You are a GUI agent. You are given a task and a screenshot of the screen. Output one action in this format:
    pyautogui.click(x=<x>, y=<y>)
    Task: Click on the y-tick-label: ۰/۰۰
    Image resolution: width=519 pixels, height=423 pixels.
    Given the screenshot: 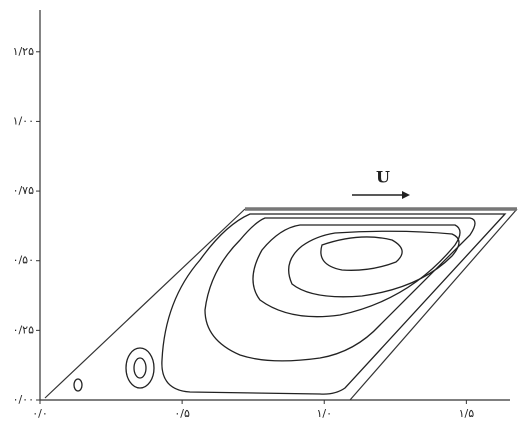 What is the action you would take?
    pyautogui.click(x=23, y=399)
    